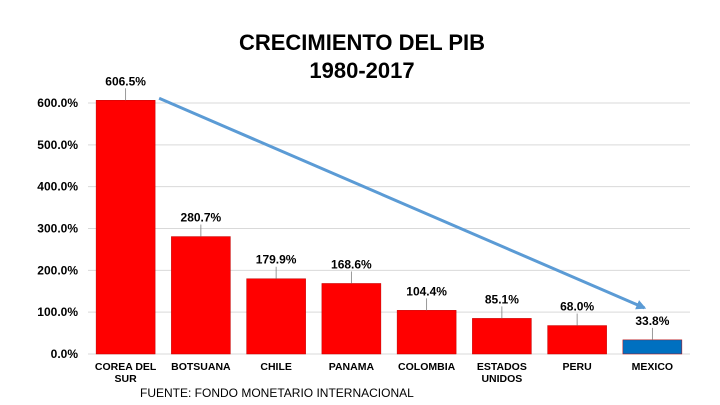  I want to click on data-label: 179.9%, so click(276, 260).